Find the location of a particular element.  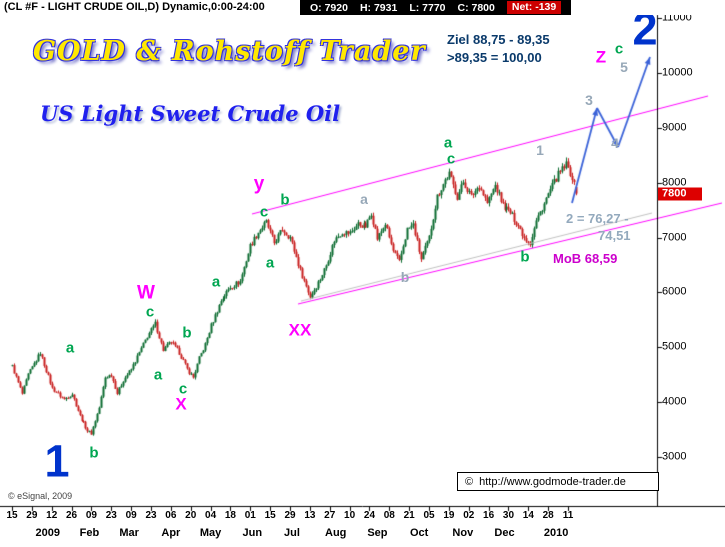

chart-subtitle: US Light Sweet Crude Oil is located at coordinates (190, 113).